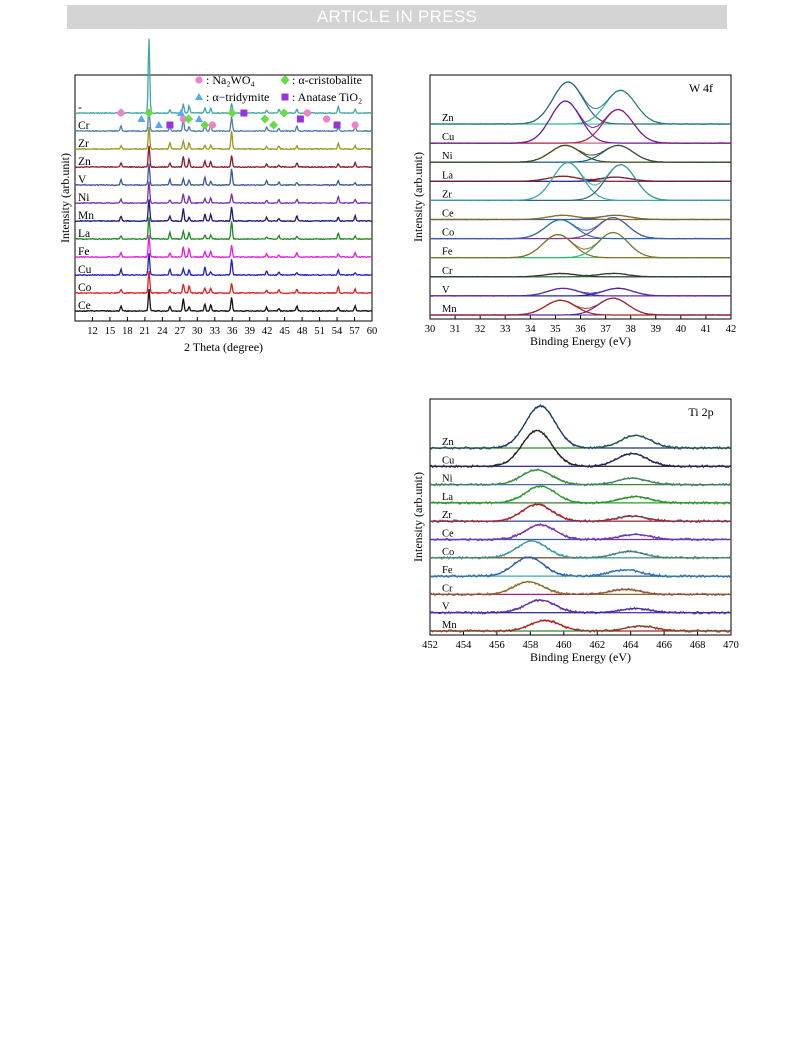  Describe the element at coordinates (237, 97) in the screenshot. I see `legend-label: : α−tridymite` at that location.